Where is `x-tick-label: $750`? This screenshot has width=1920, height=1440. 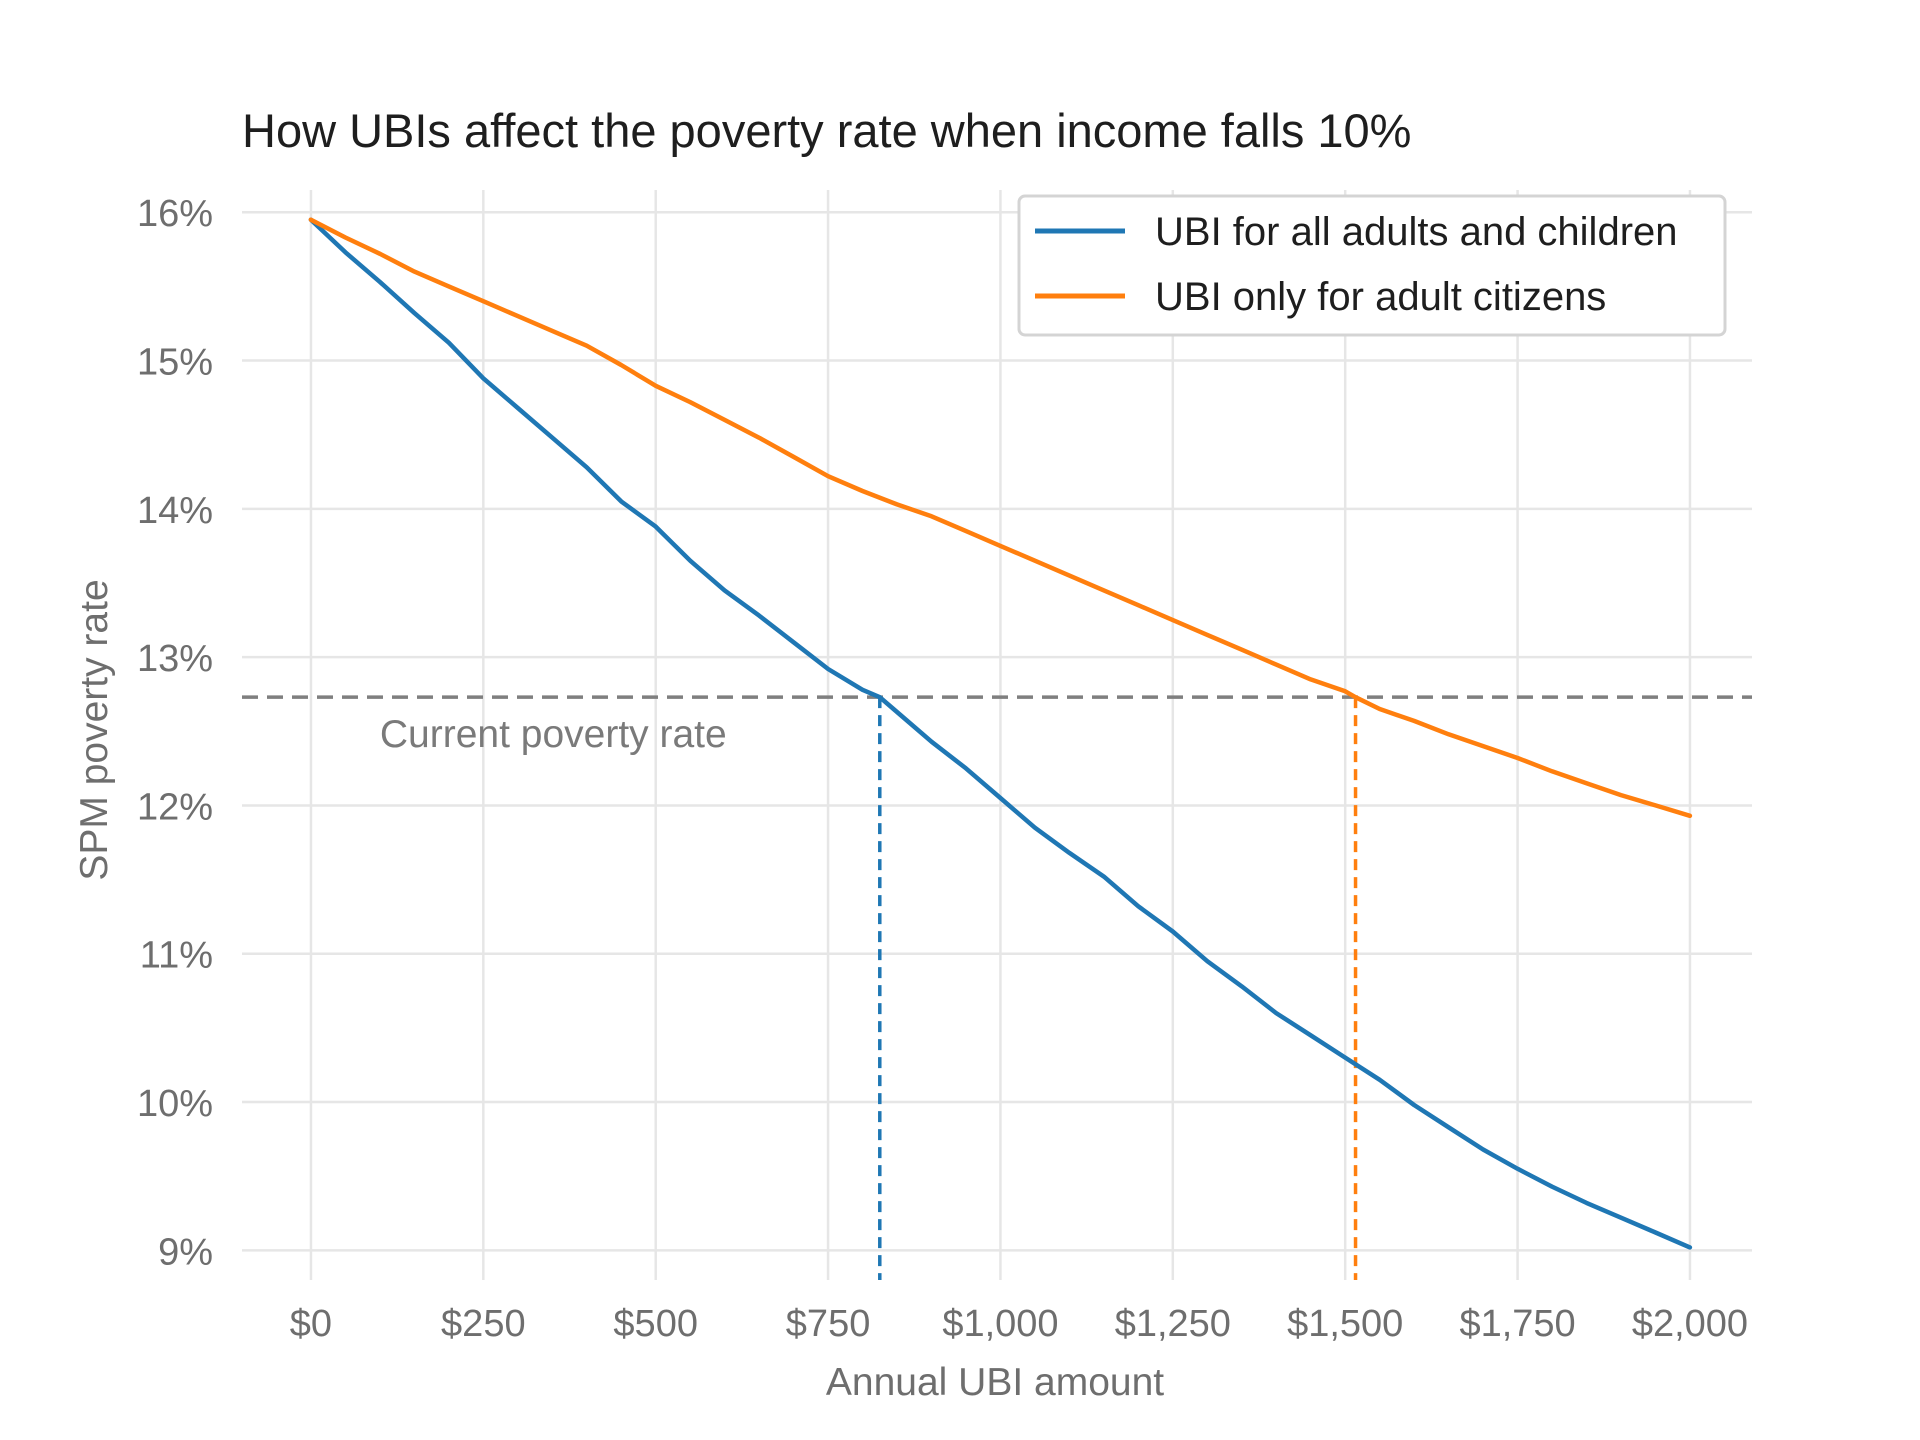
x-tick-label: $750 is located at coordinates (828, 1324).